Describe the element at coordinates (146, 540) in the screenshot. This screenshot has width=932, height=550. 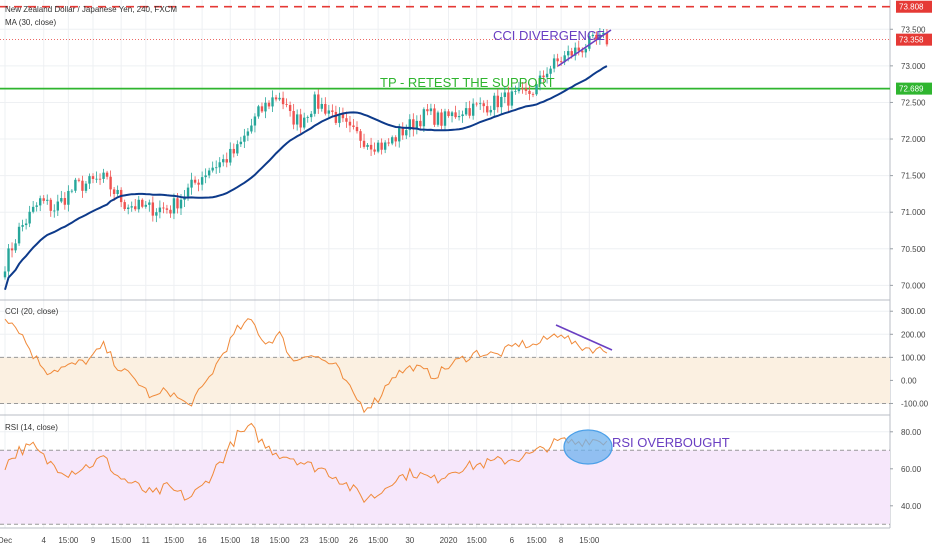
I see `x-tick-label: 11` at that location.